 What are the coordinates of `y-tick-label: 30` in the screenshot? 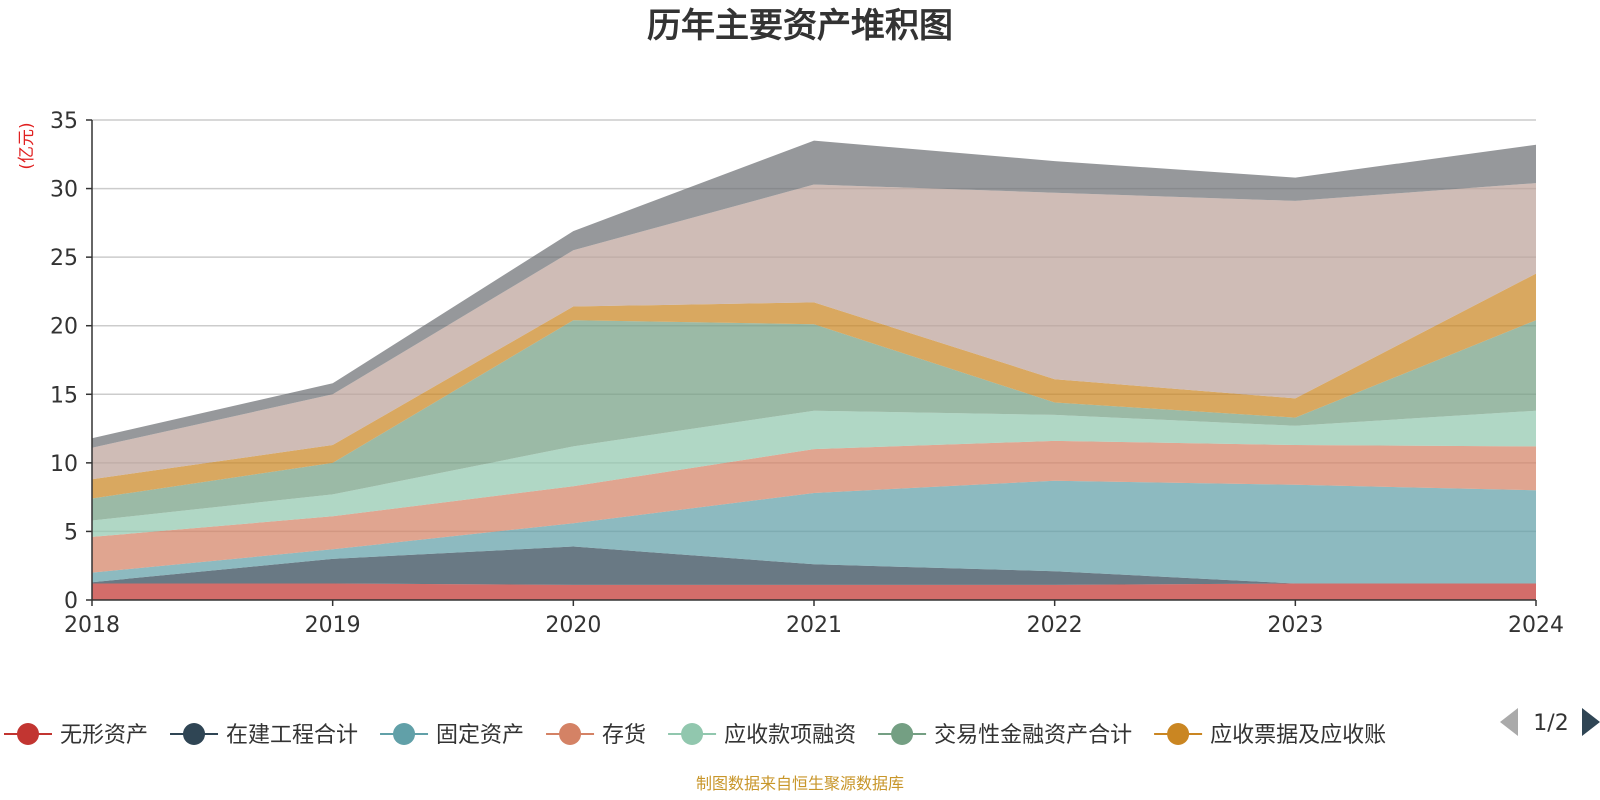 It's located at (64, 190).